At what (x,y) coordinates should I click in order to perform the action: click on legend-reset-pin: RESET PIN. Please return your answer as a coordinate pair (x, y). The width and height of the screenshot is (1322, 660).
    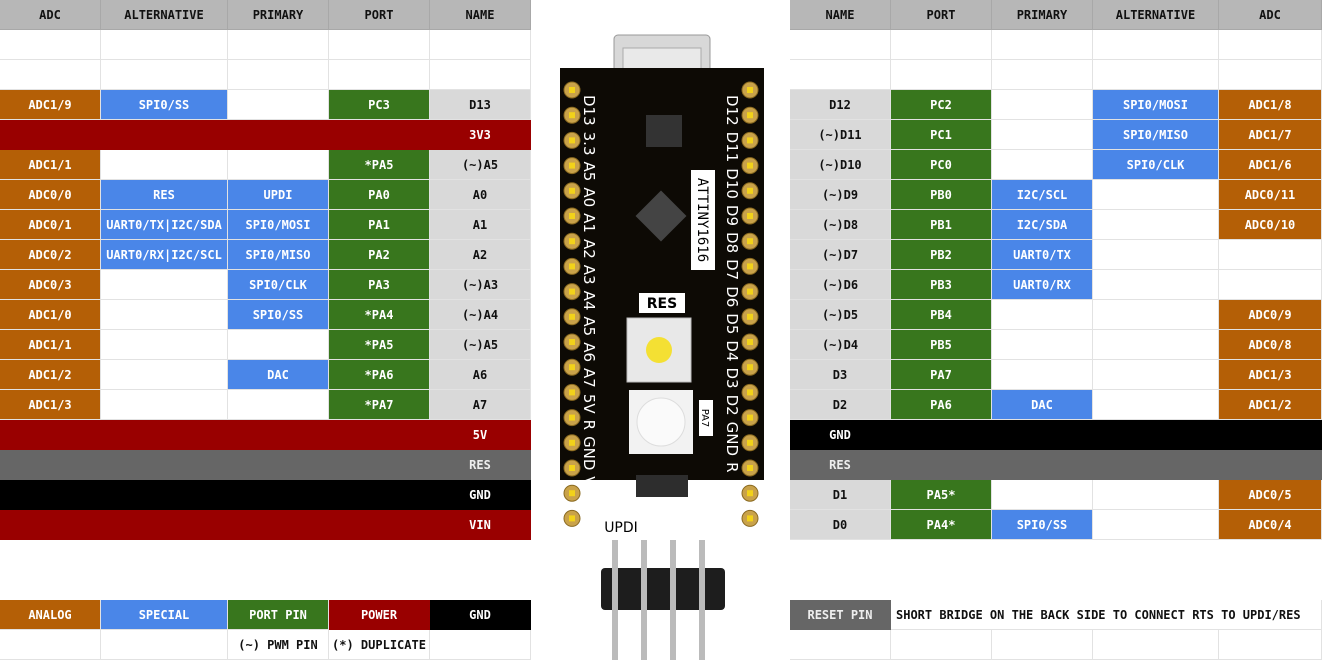
    Looking at the image, I should click on (840, 615).